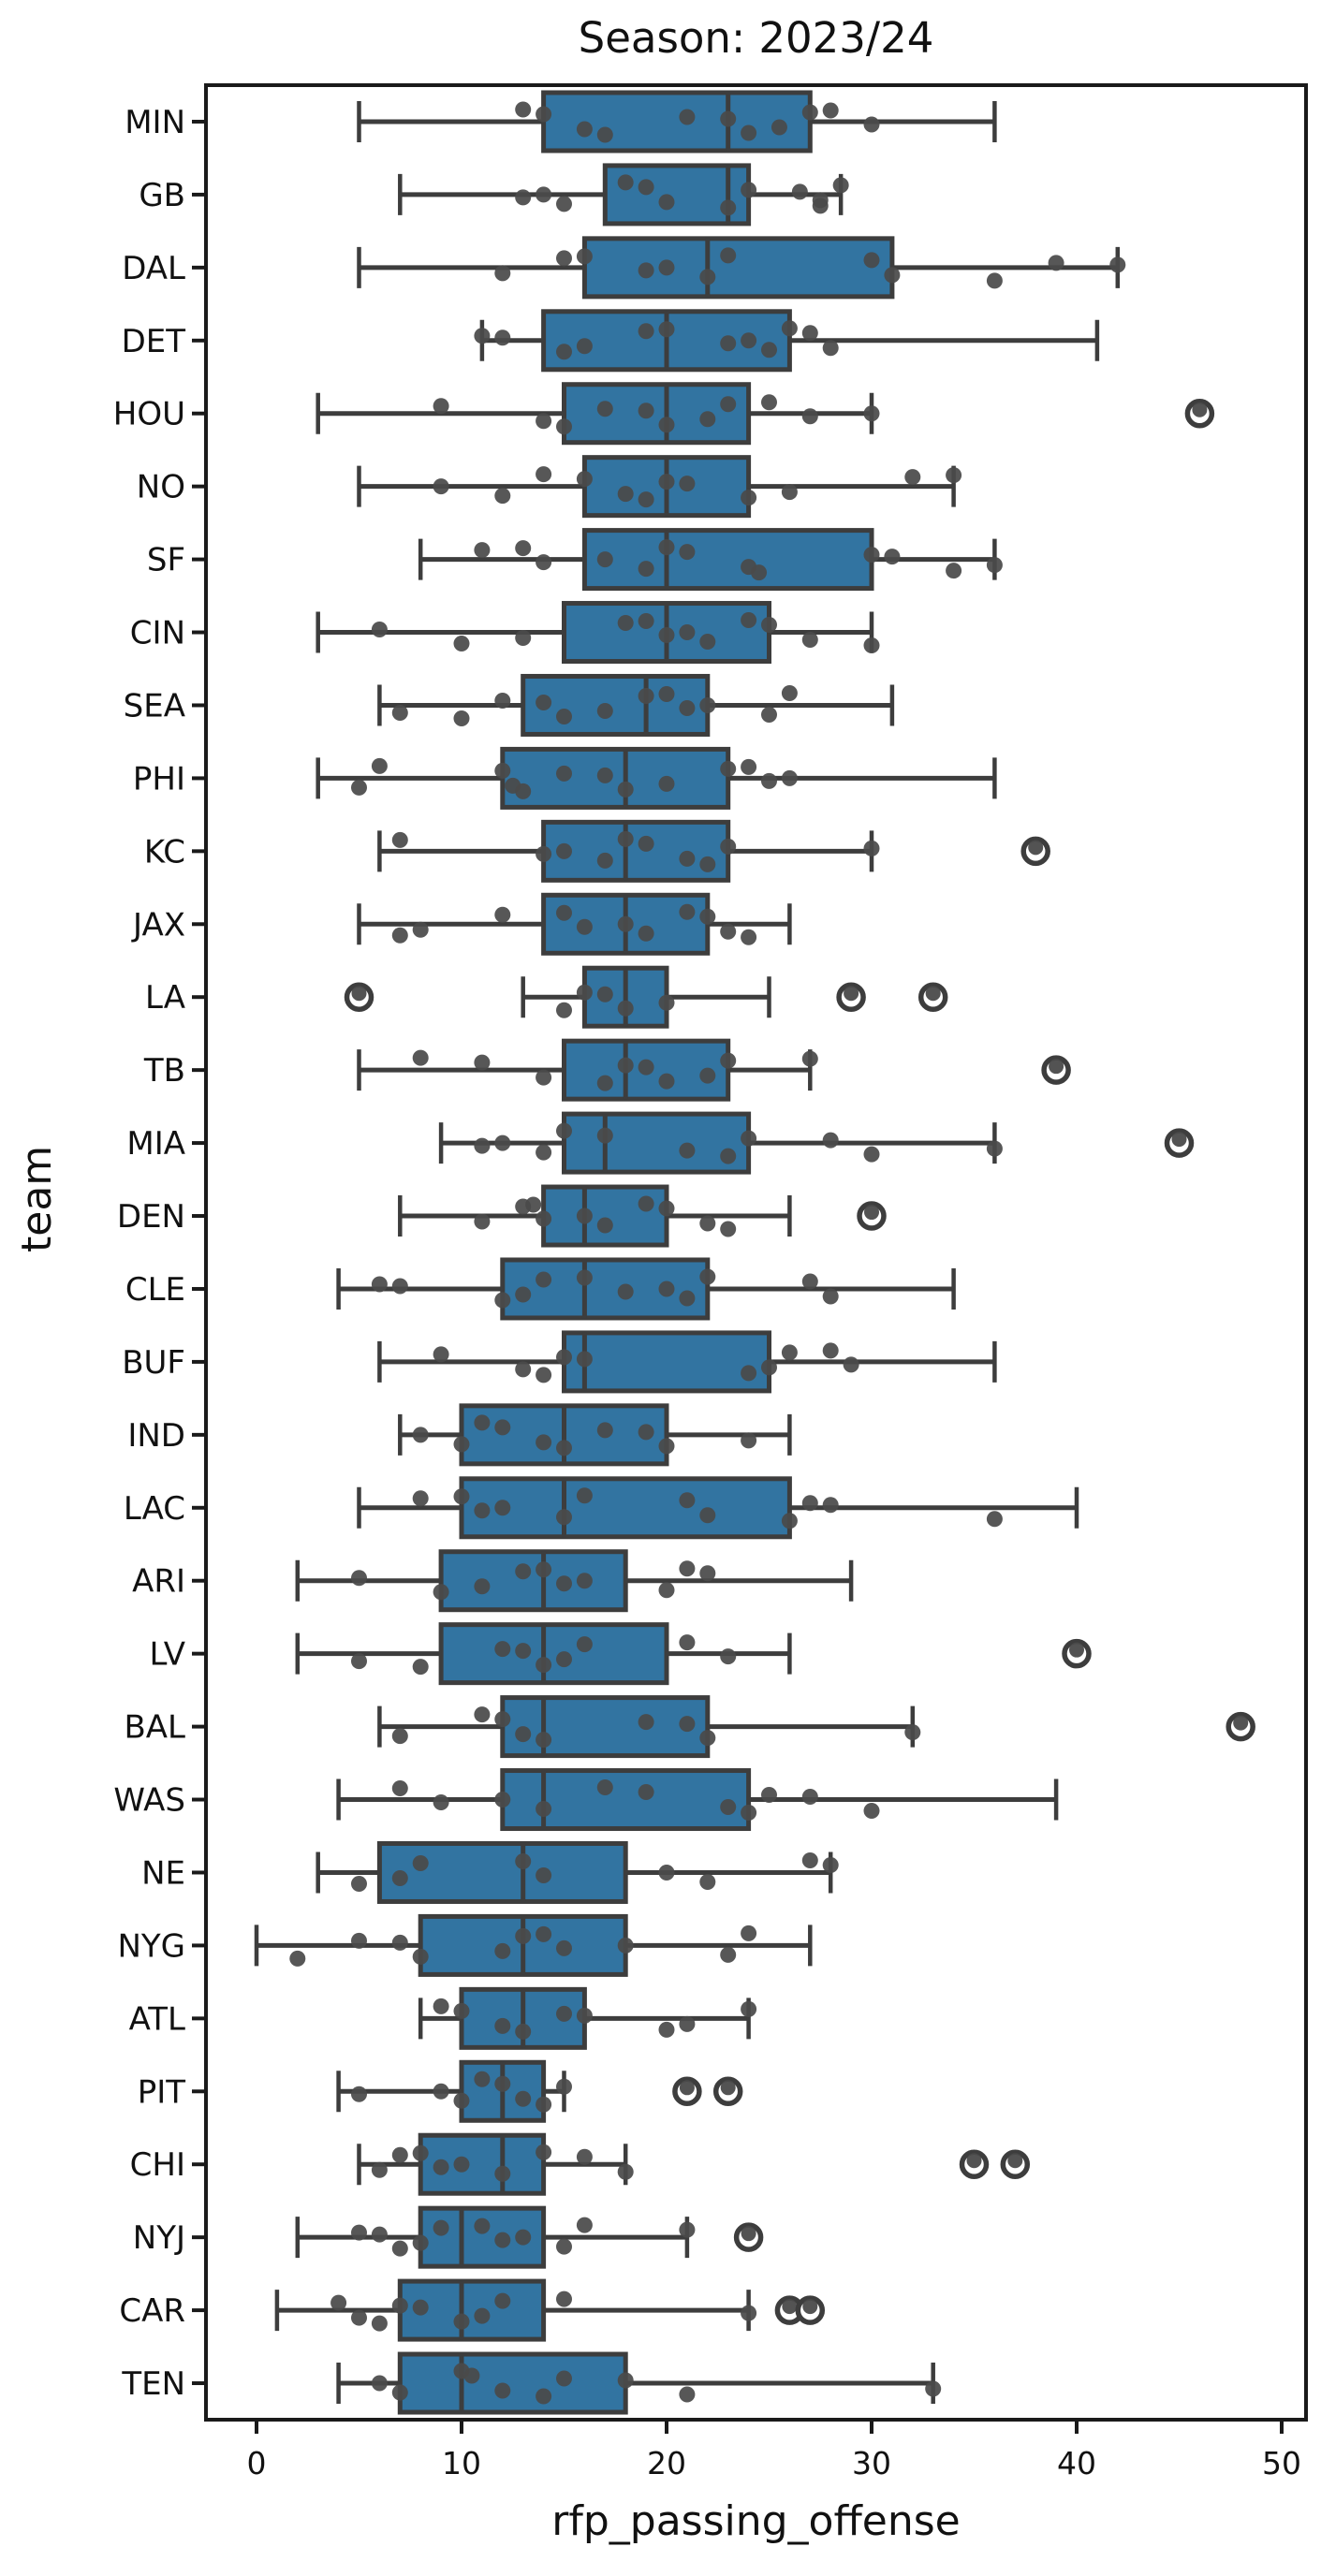 This screenshot has width=1321, height=2576. I want to click on box-MIN, so click(677, 122).